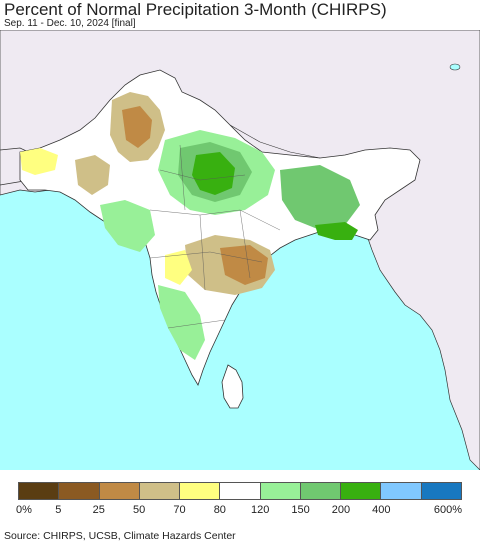 This screenshot has height=546, width=480. Describe the element at coordinates (181, 322) in the screenshot. I see `wet-region-south-india` at that location.